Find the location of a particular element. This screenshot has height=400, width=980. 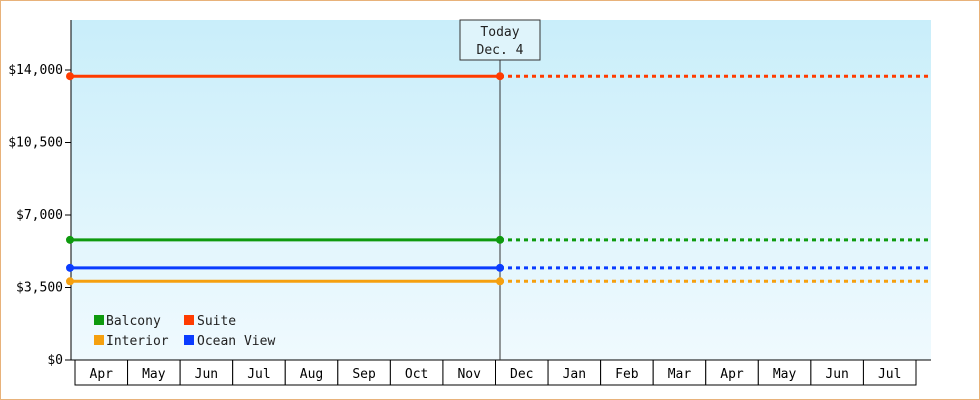

series-point-today-suite is located at coordinates (500, 76).